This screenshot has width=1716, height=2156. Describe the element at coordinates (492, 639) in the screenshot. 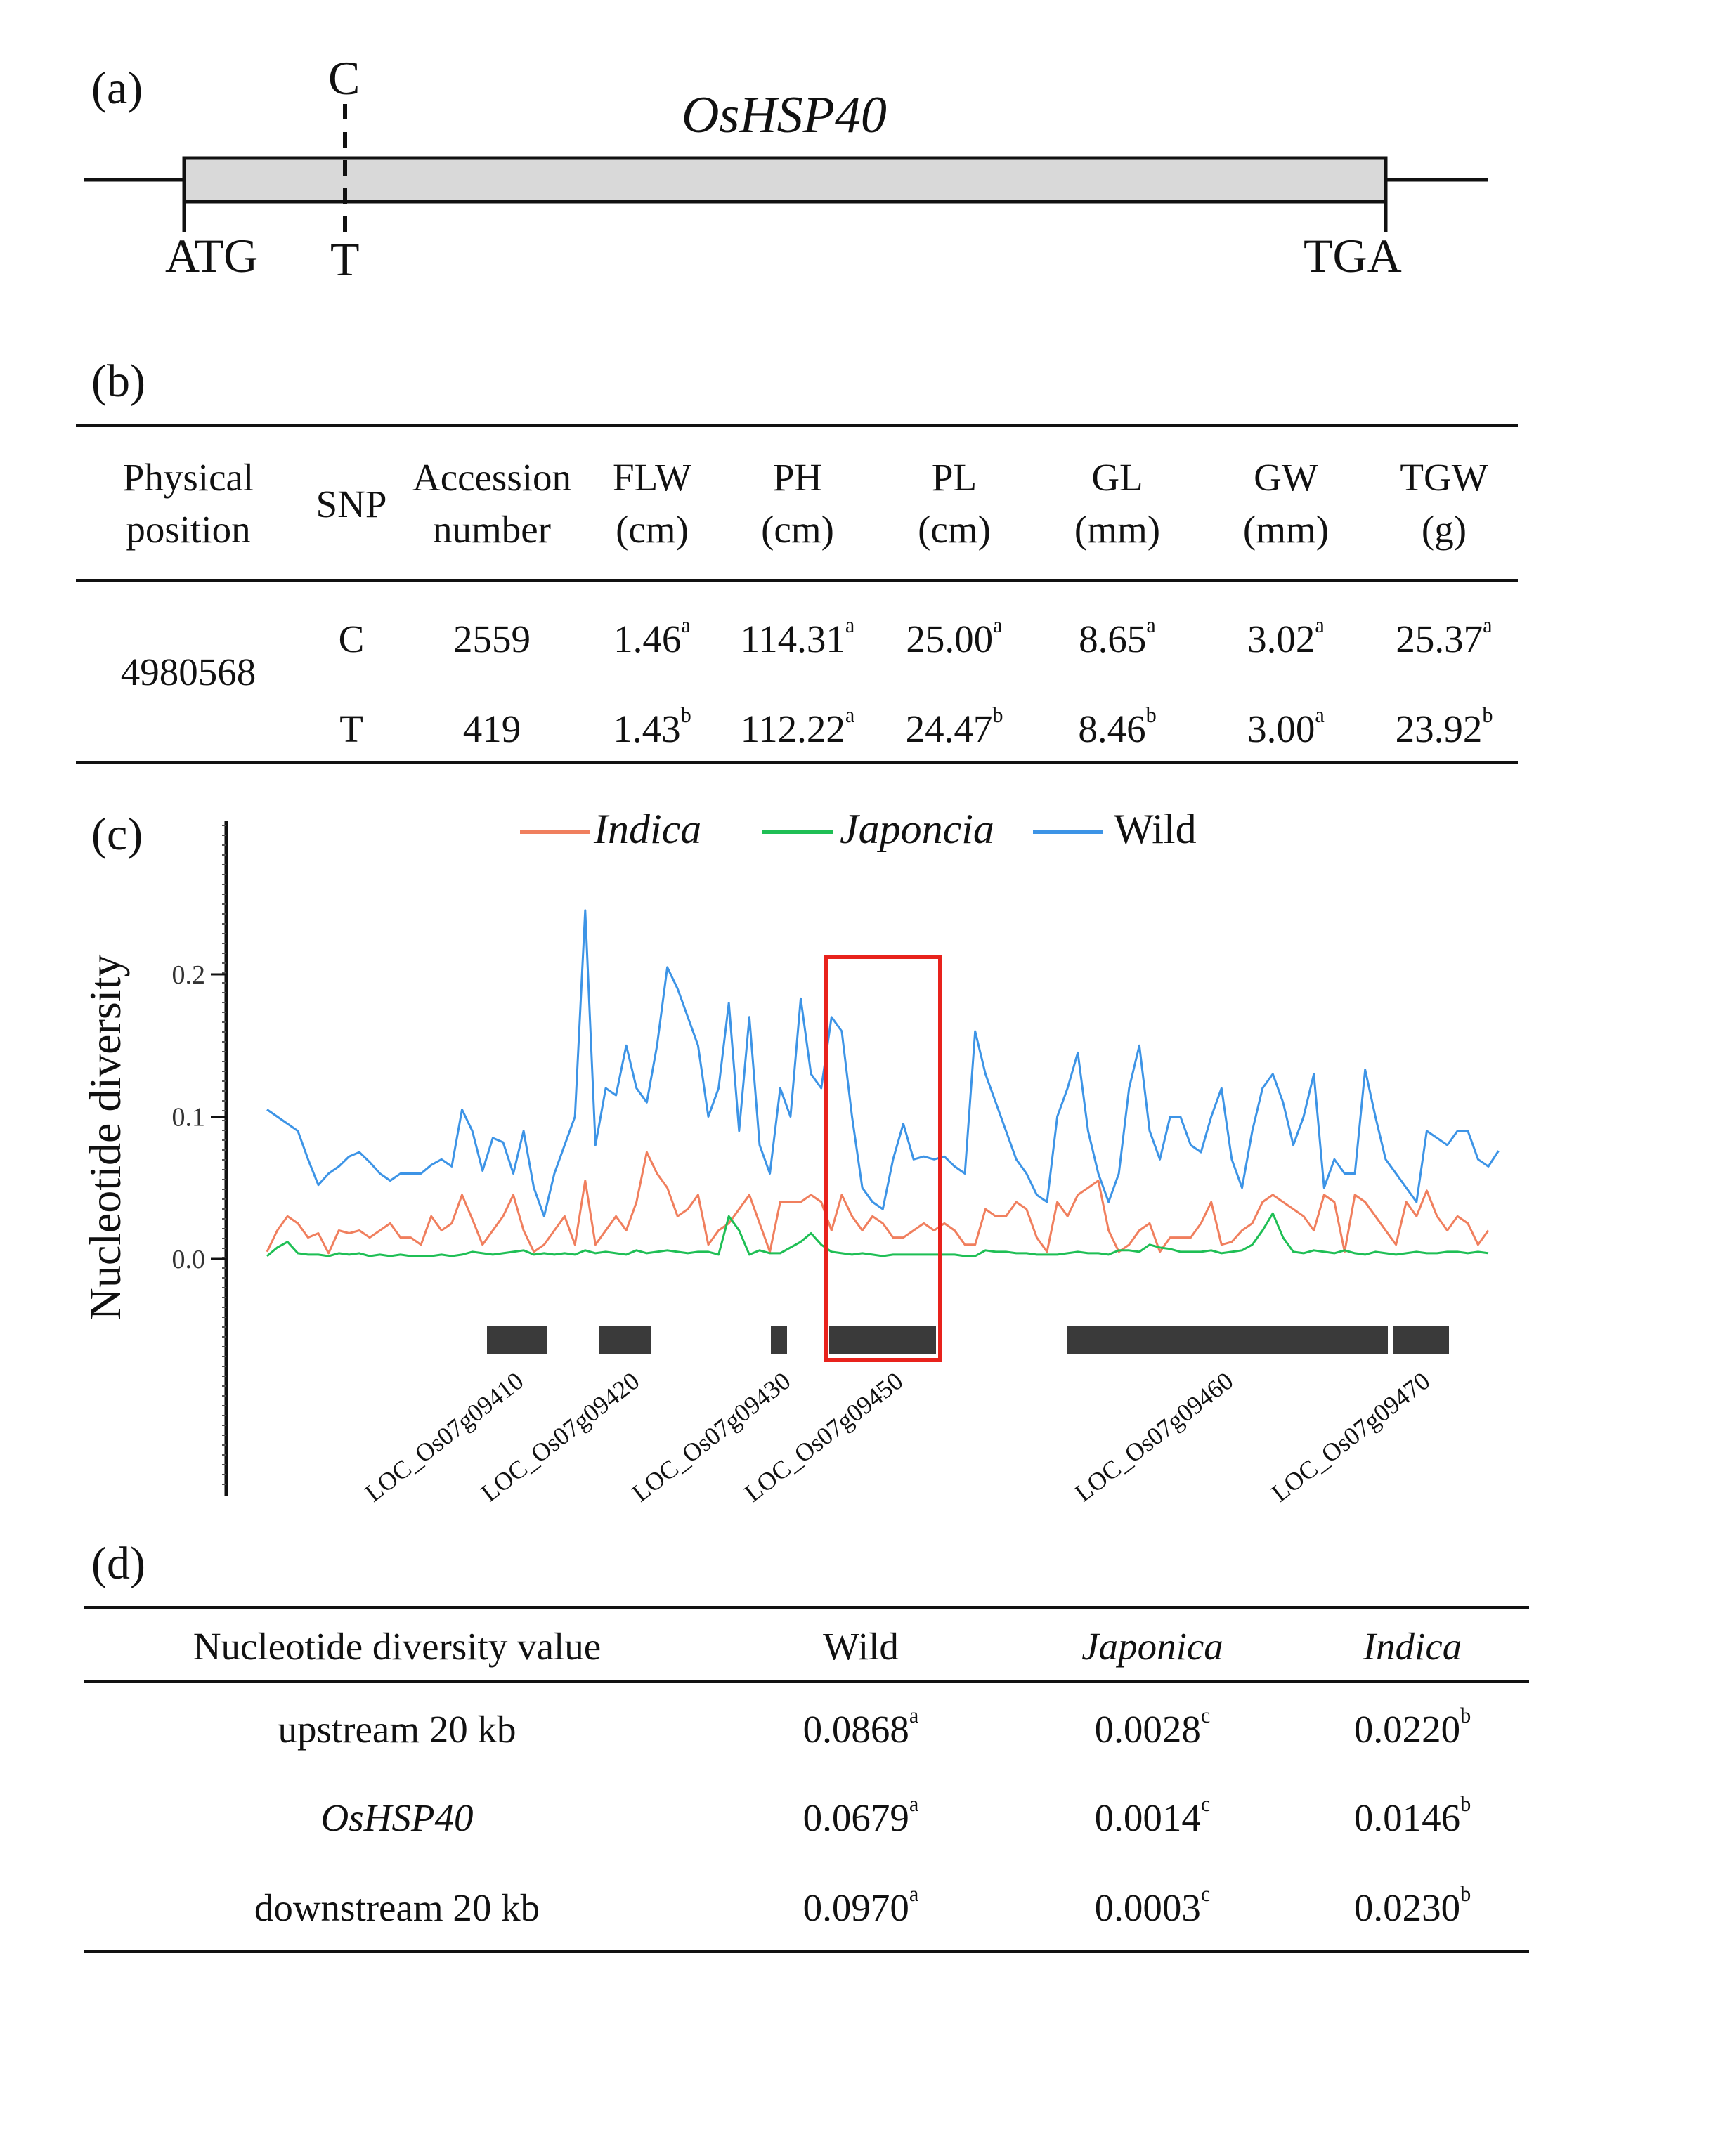

I see `accession-cell: 2559` at that location.